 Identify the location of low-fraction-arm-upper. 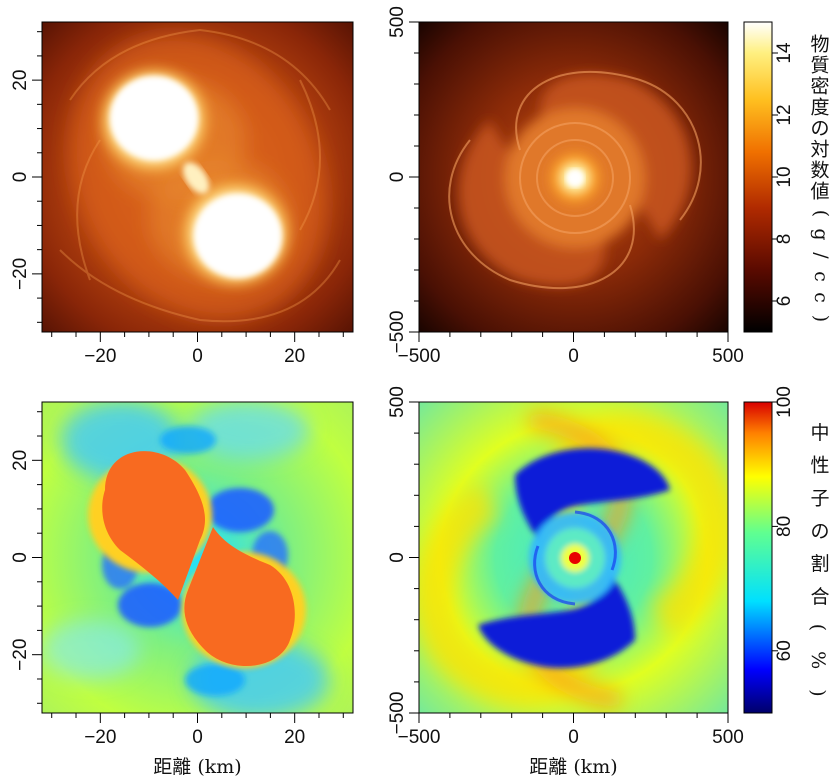
(592, 494).